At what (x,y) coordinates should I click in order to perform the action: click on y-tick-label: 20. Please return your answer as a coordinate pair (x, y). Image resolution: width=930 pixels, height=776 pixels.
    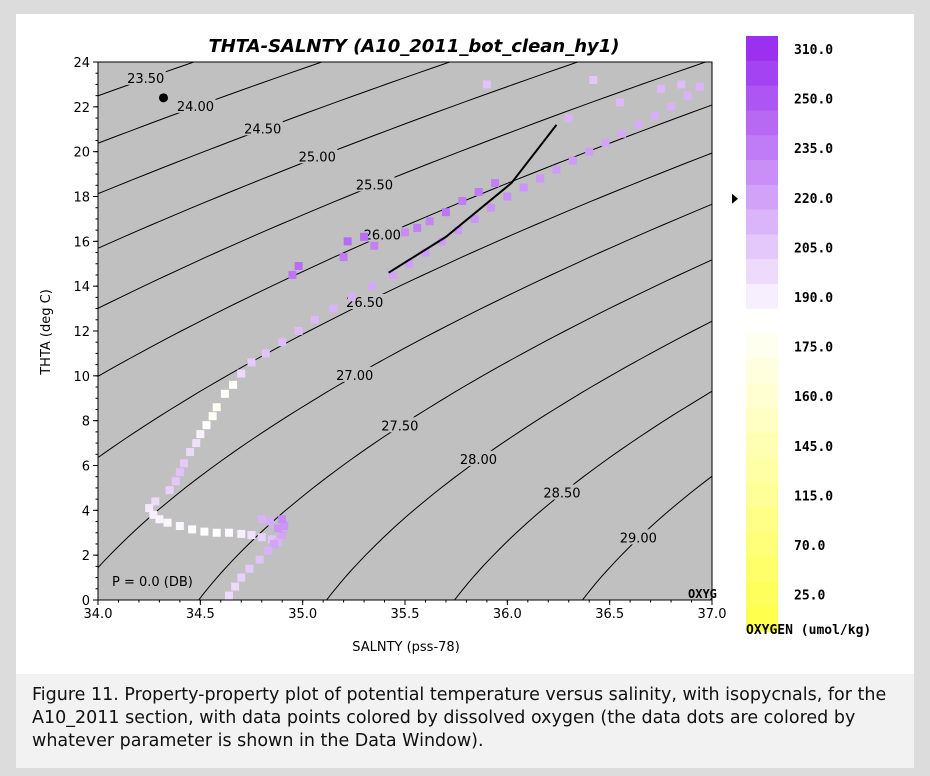
    Looking at the image, I should click on (81, 153).